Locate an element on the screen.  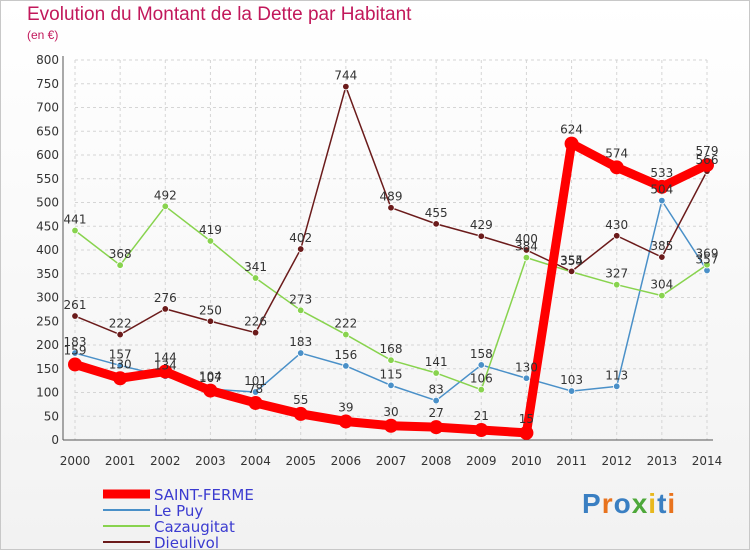
y-tick-label: 200 is located at coordinates (47, 345).